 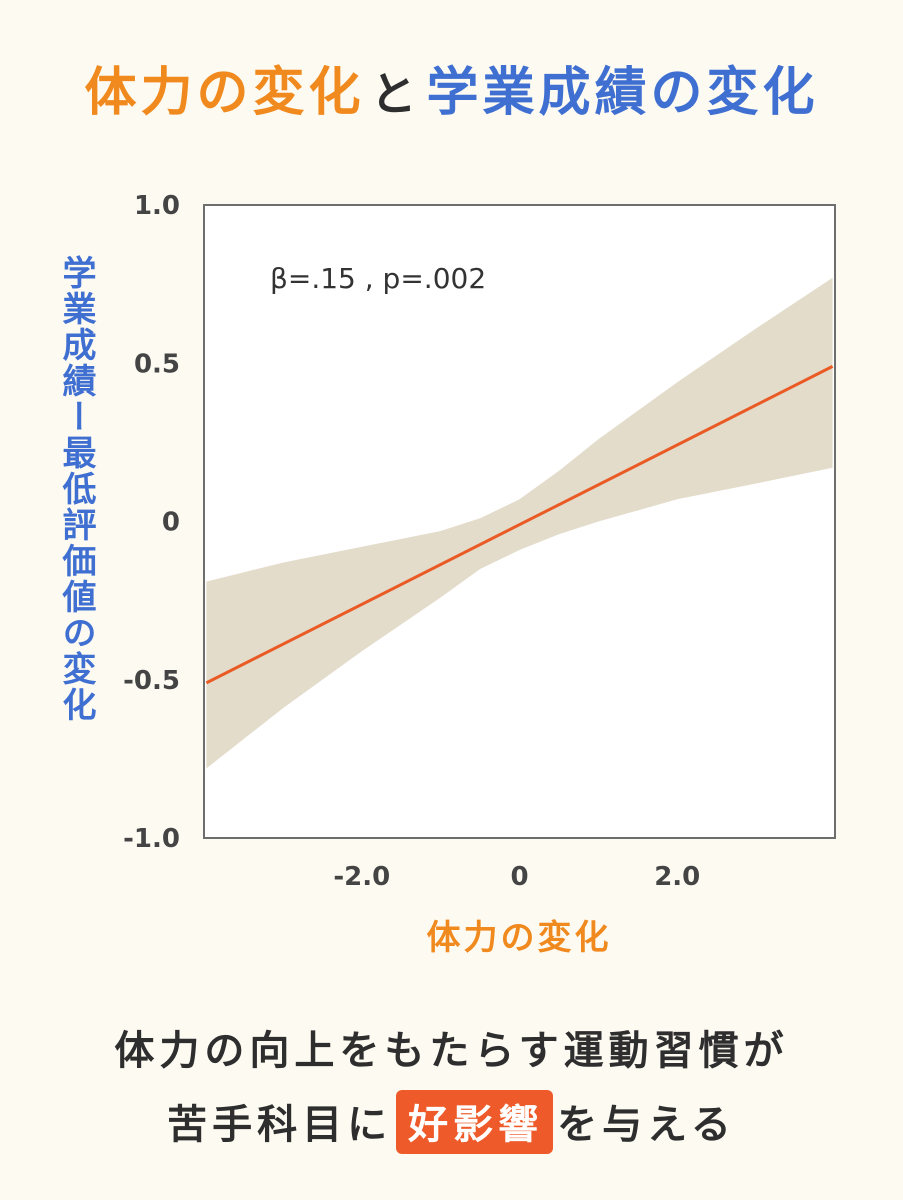 What do you see at coordinates (451, 1051) in the screenshot?
I see `caption-line-1: 体力の向上をもたらす運動習慣が` at bounding box center [451, 1051].